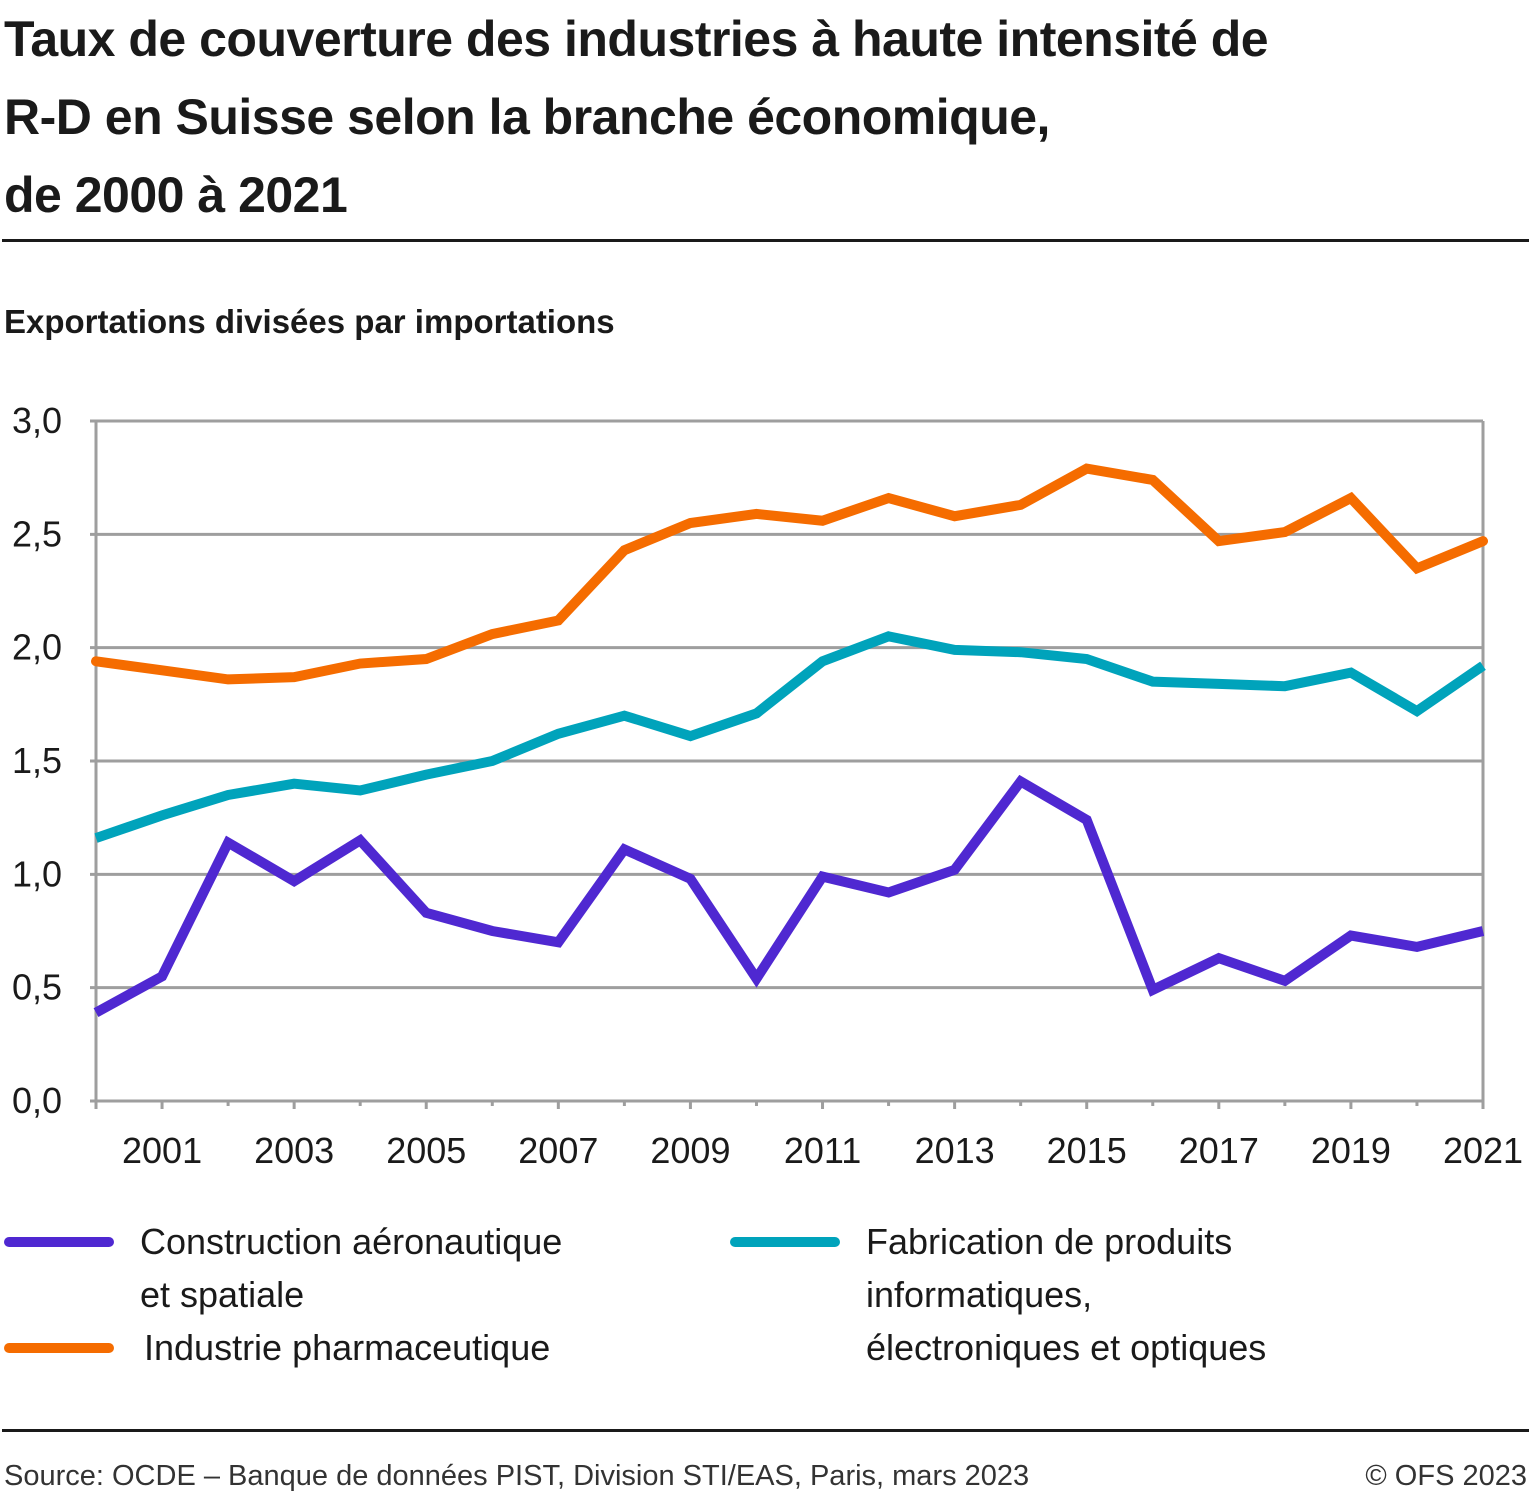  I want to click on y-tick-label: 1,0, so click(37, 873).